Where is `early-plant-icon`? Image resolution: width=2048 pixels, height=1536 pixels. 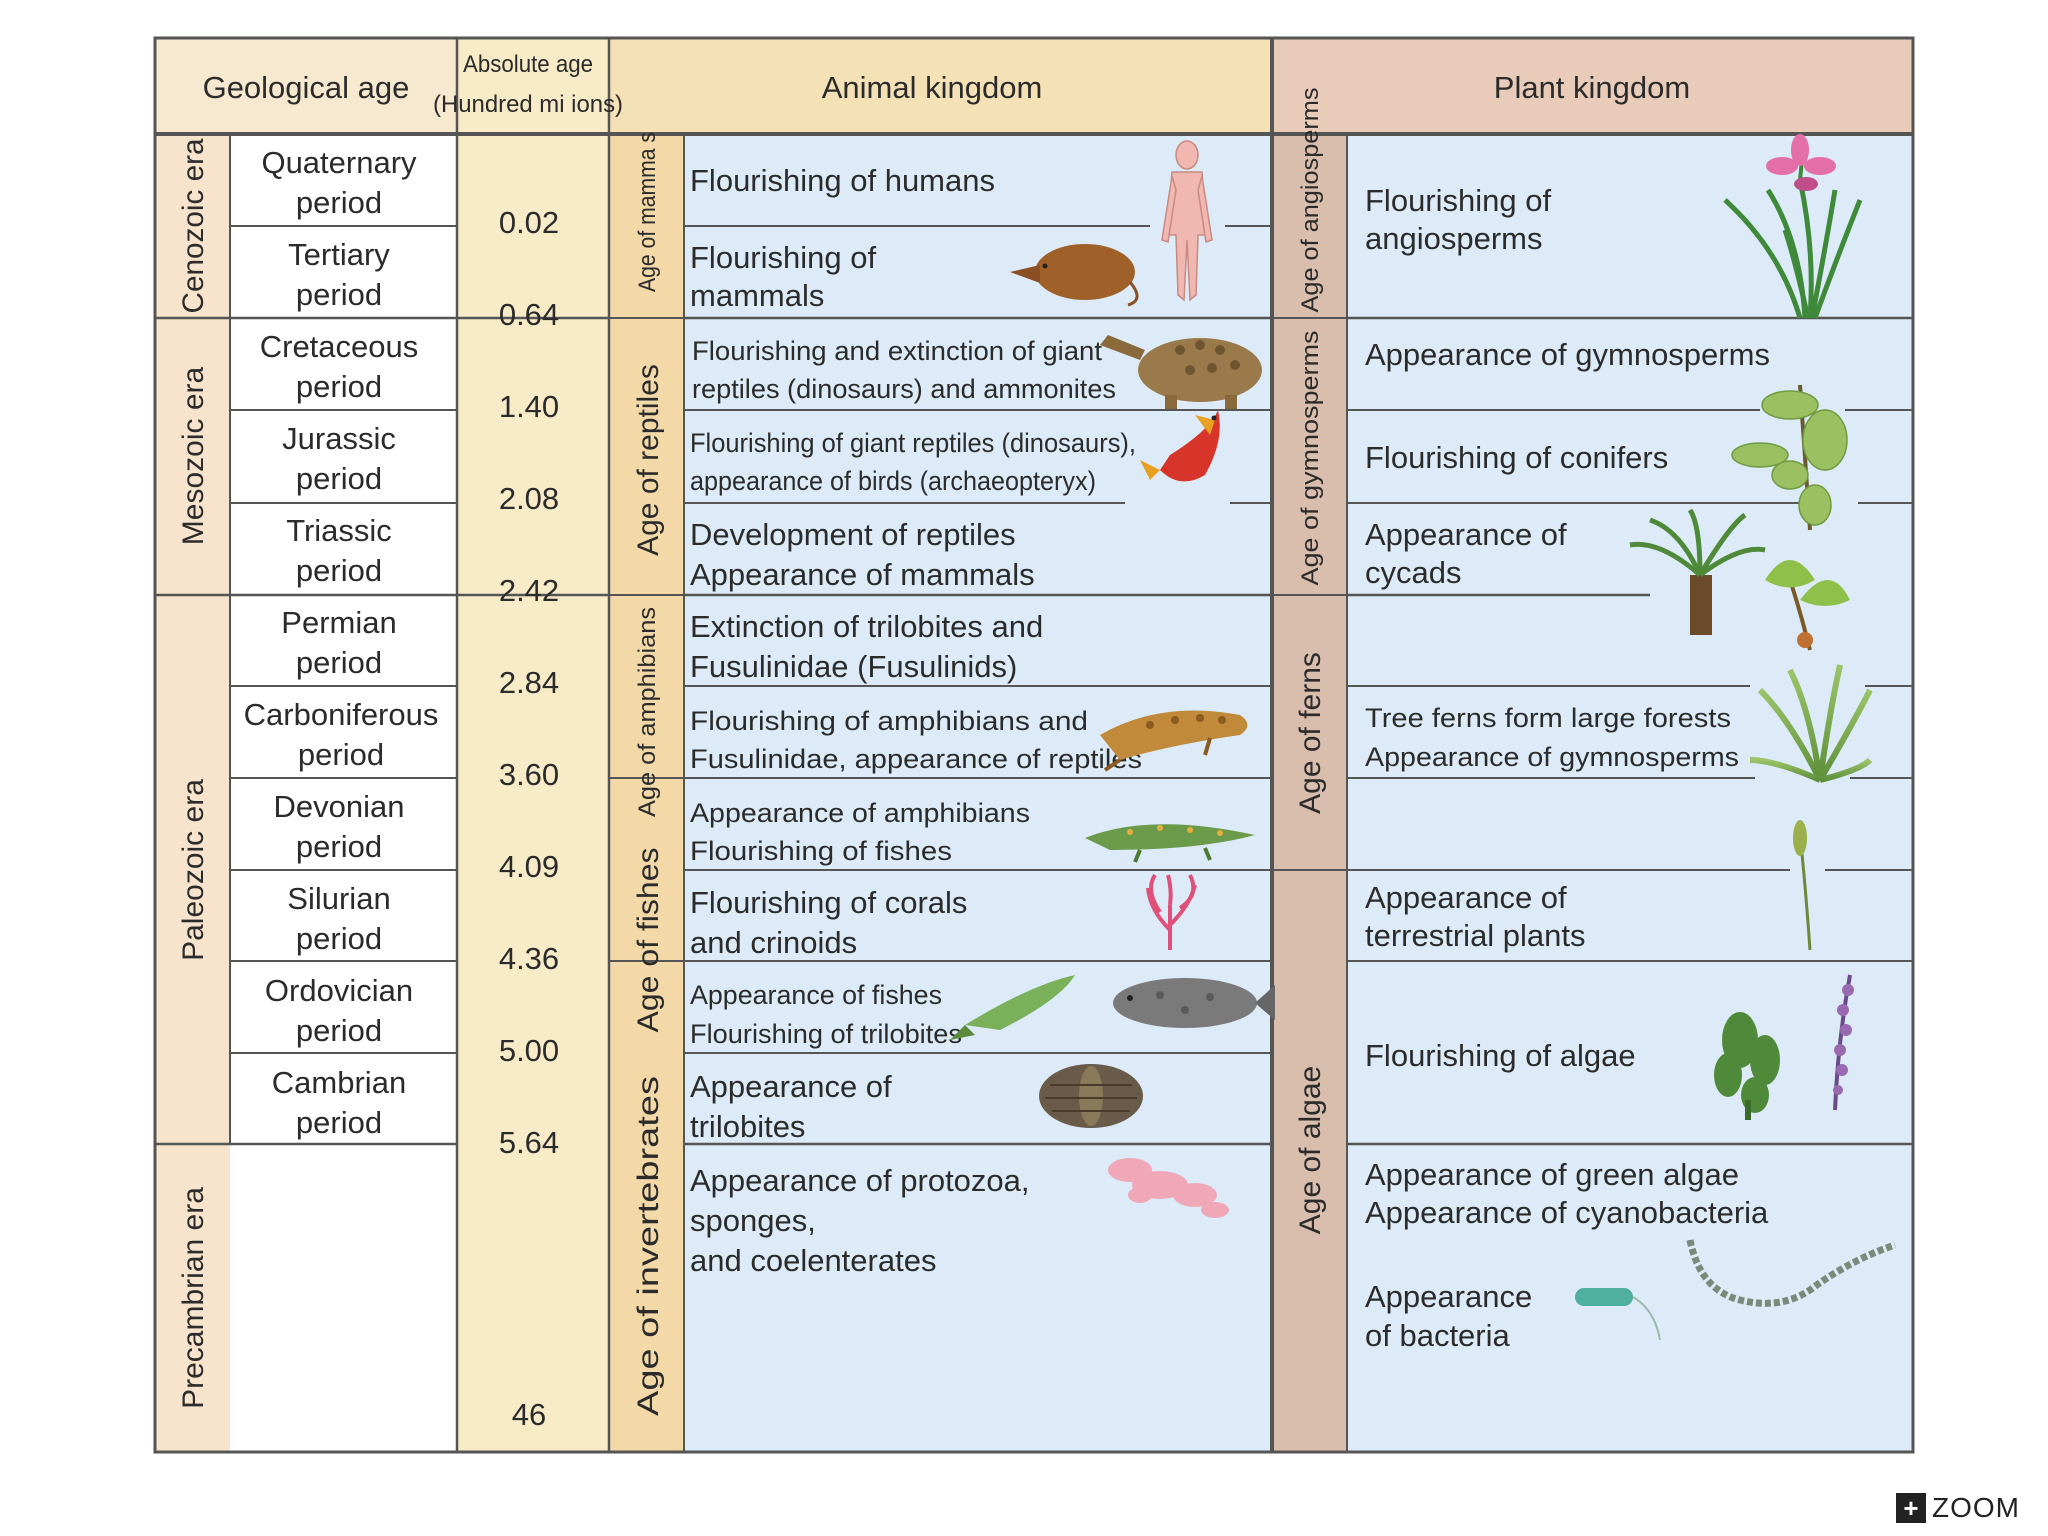 early-plant-icon is located at coordinates (1802, 885).